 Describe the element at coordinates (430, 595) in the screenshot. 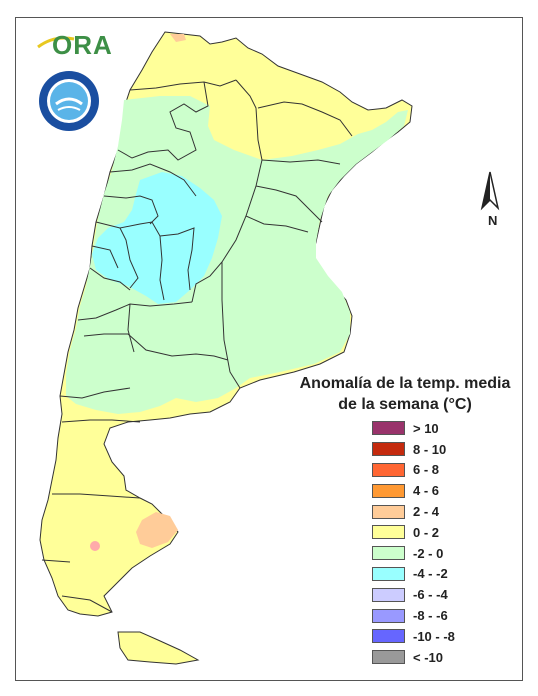

I see `legend-label: -6 - -4` at that location.